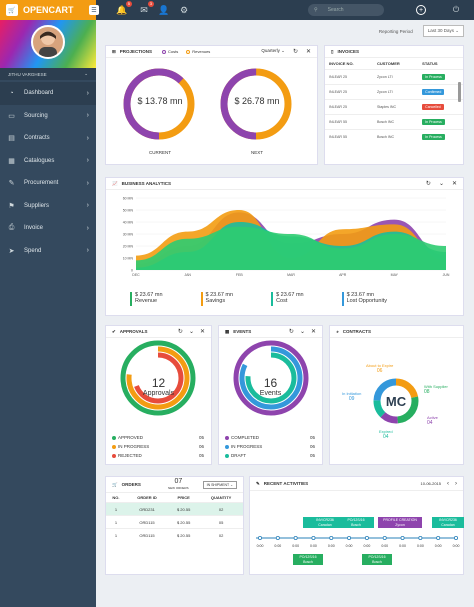 This screenshot has width=474, height=607. I want to click on sidebar-item-suppliers: ⚑ Suppliers ›, so click(48, 206).